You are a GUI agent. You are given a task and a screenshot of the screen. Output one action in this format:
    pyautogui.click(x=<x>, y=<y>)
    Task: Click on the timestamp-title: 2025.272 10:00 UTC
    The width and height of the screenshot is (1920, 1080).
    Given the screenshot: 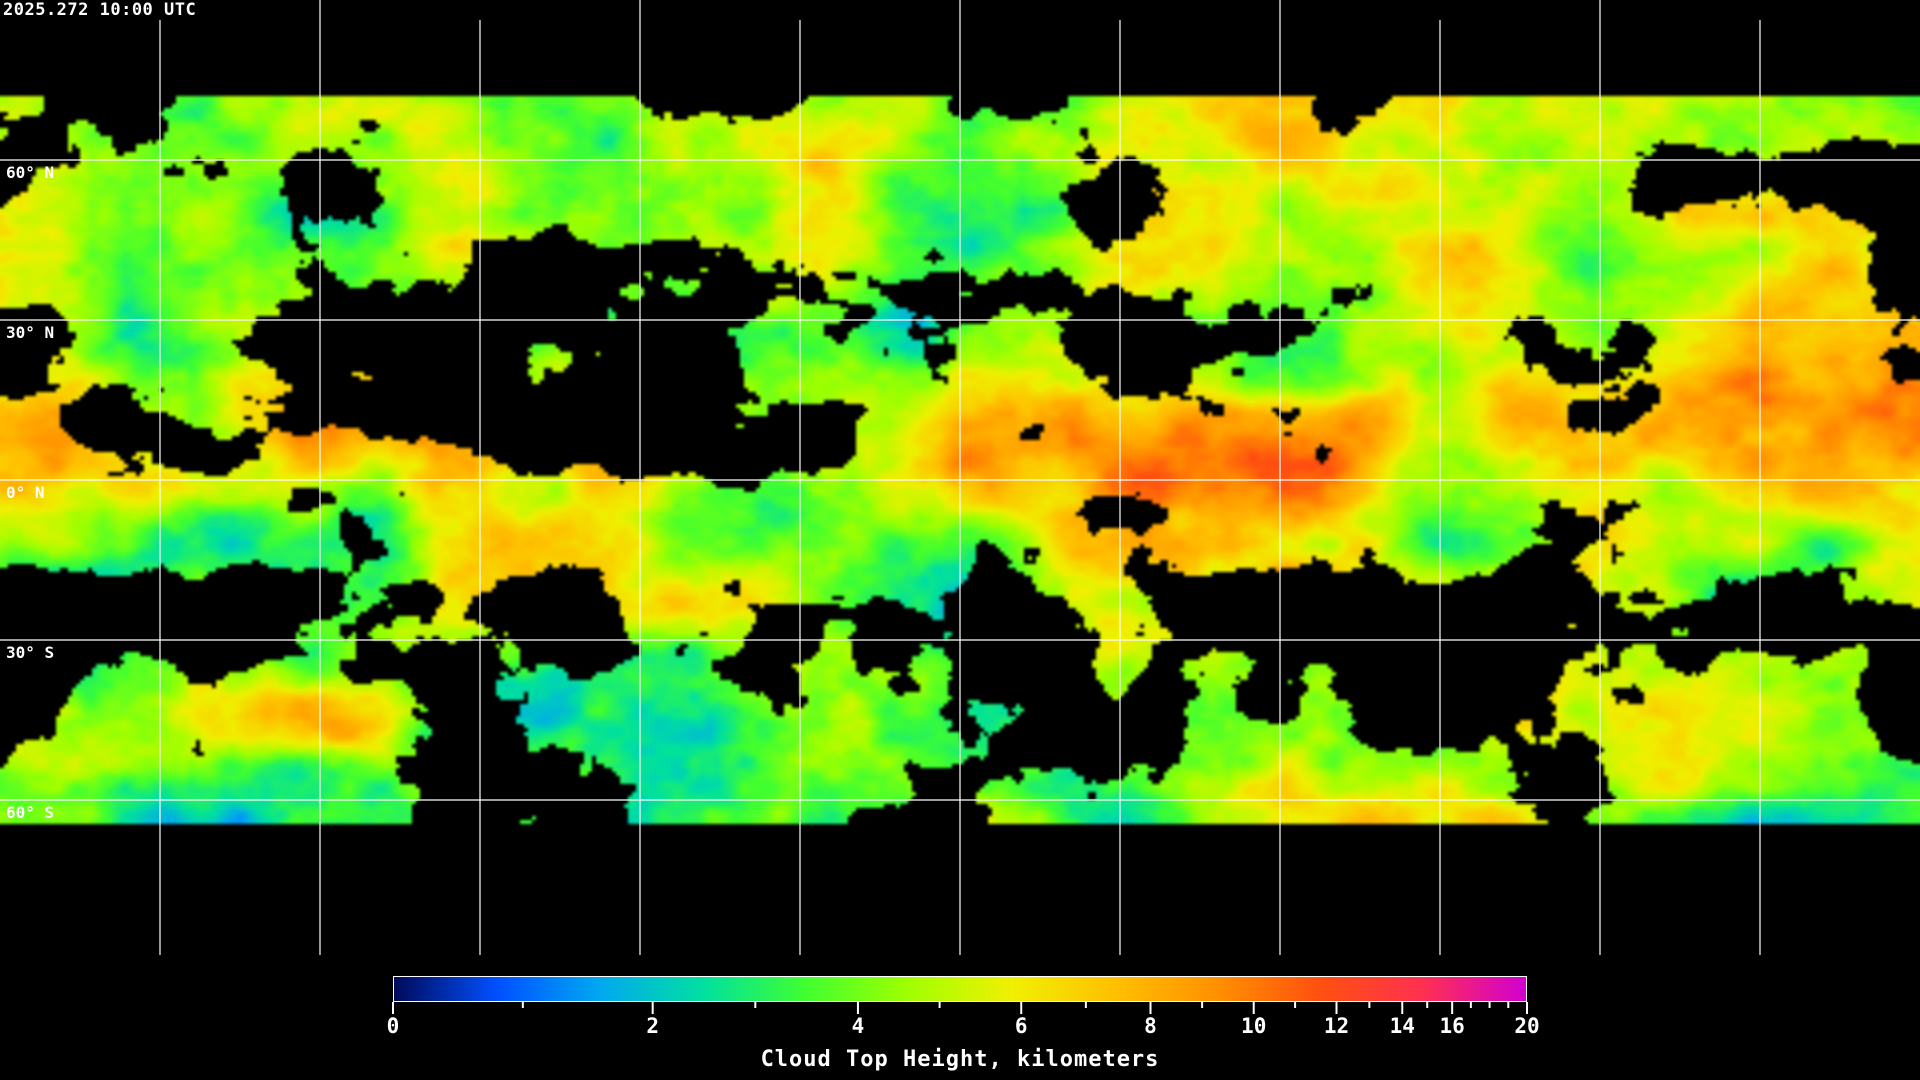 What is the action you would take?
    pyautogui.click(x=100, y=10)
    